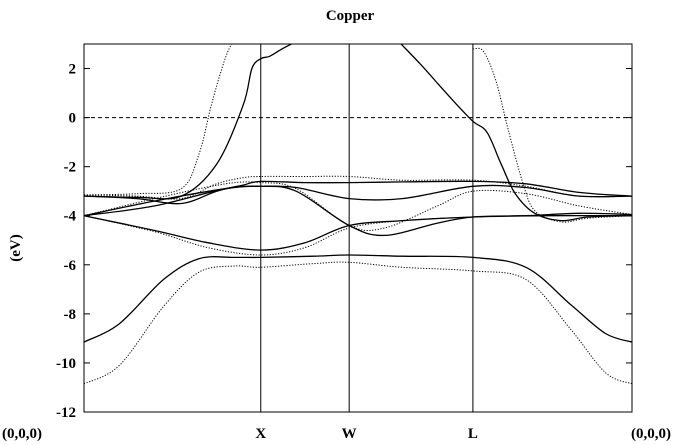 This screenshot has height=445, width=673. What do you see at coordinates (350, 16) in the screenshot?
I see `chart-title: Copper` at bounding box center [350, 16].